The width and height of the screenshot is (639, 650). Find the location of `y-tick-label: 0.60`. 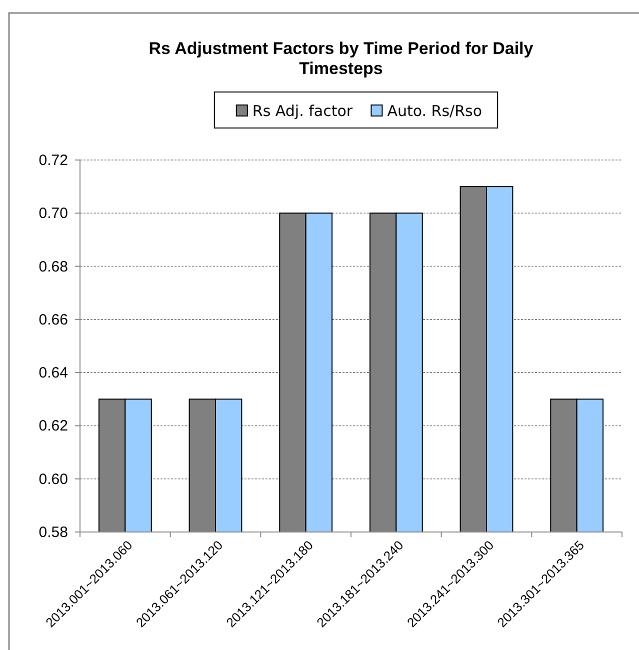

y-tick-label: 0.60 is located at coordinates (53, 479).